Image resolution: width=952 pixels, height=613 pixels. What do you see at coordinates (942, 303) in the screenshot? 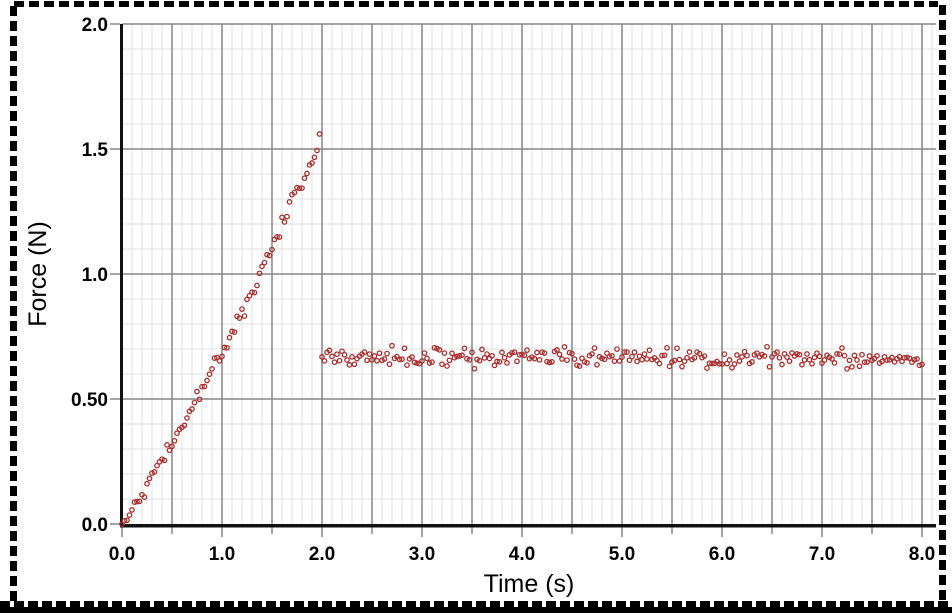
I see `dashed-border-right` at bounding box center [942, 303].